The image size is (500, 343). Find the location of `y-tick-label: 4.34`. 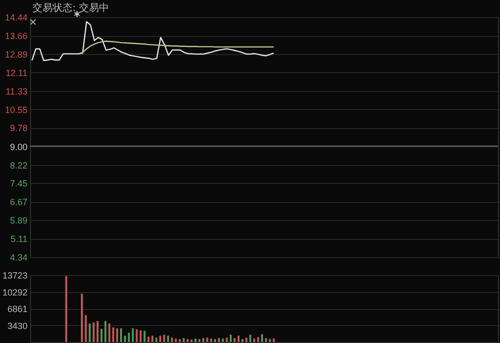

y-tick-label: 4.34 is located at coordinates (19, 257).